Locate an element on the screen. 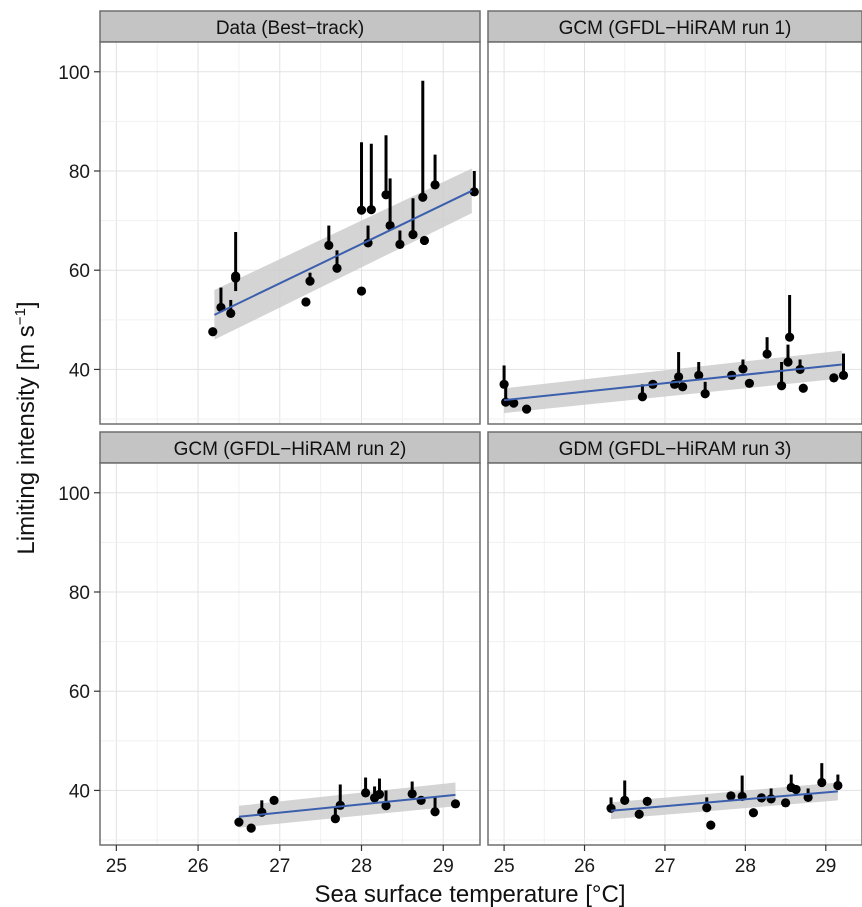 The image size is (862, 907). panel-title: GDM (GFDL−HiRAM run 3) is located at coordinates (675, 449).